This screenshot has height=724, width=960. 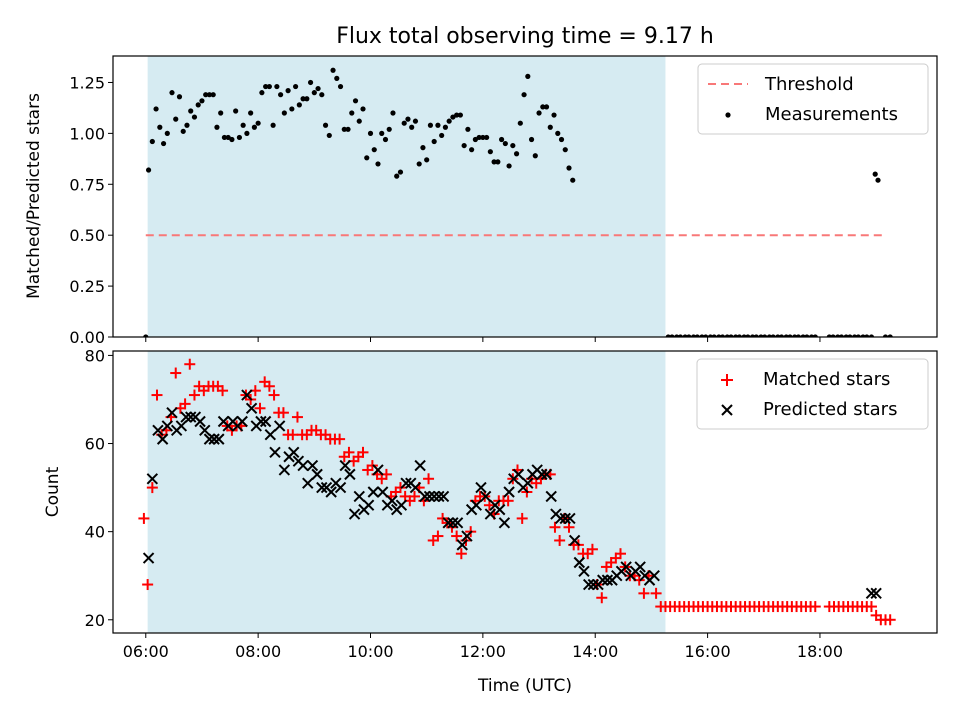 What do you see at coordinates (95, 532) in the screenshot?
I see `y-tick-label: 40` at bounding box center [95, 532].